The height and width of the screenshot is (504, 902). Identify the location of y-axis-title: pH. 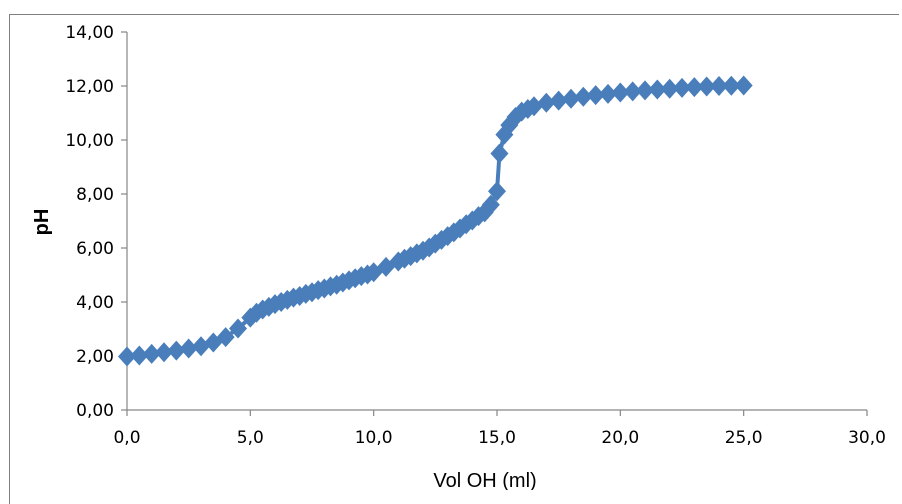
(42, 222).